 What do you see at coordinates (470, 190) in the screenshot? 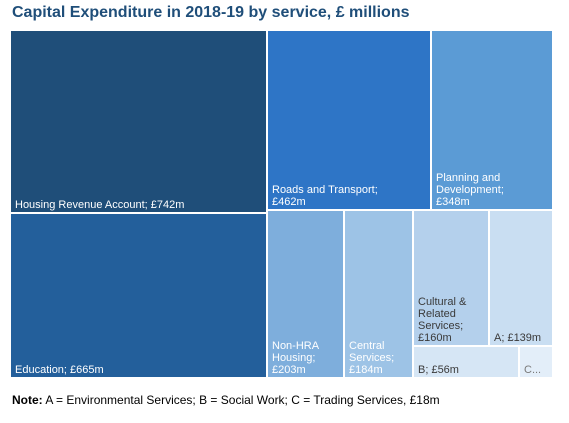
I see `treemap-label-3-1: Development;` at bounding box center [470, 190].